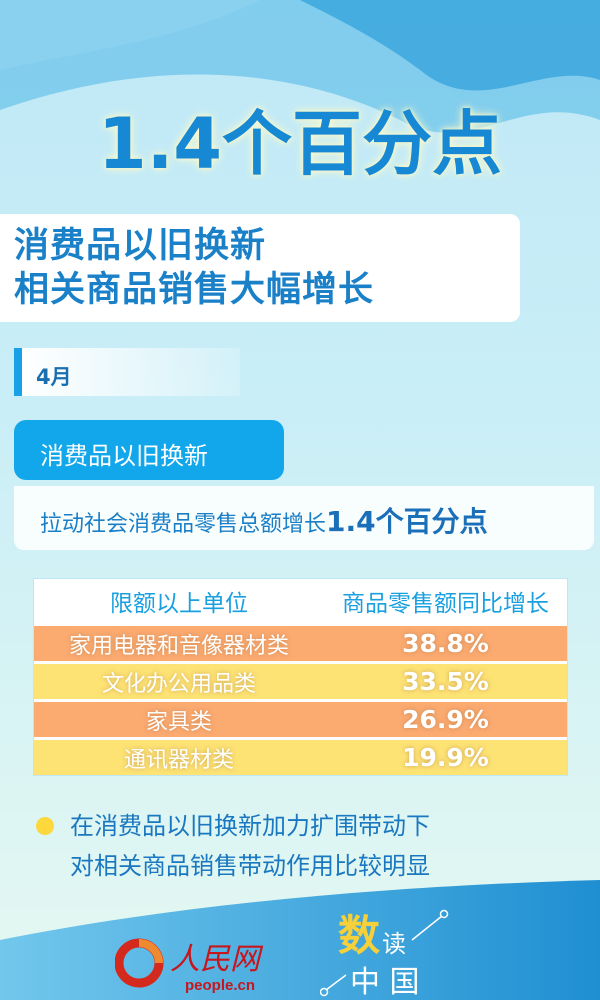  What do you see at coordinates (300, 66) in the screenshot?
I see `top-wave-decoration` at bounding box center [300, 66].